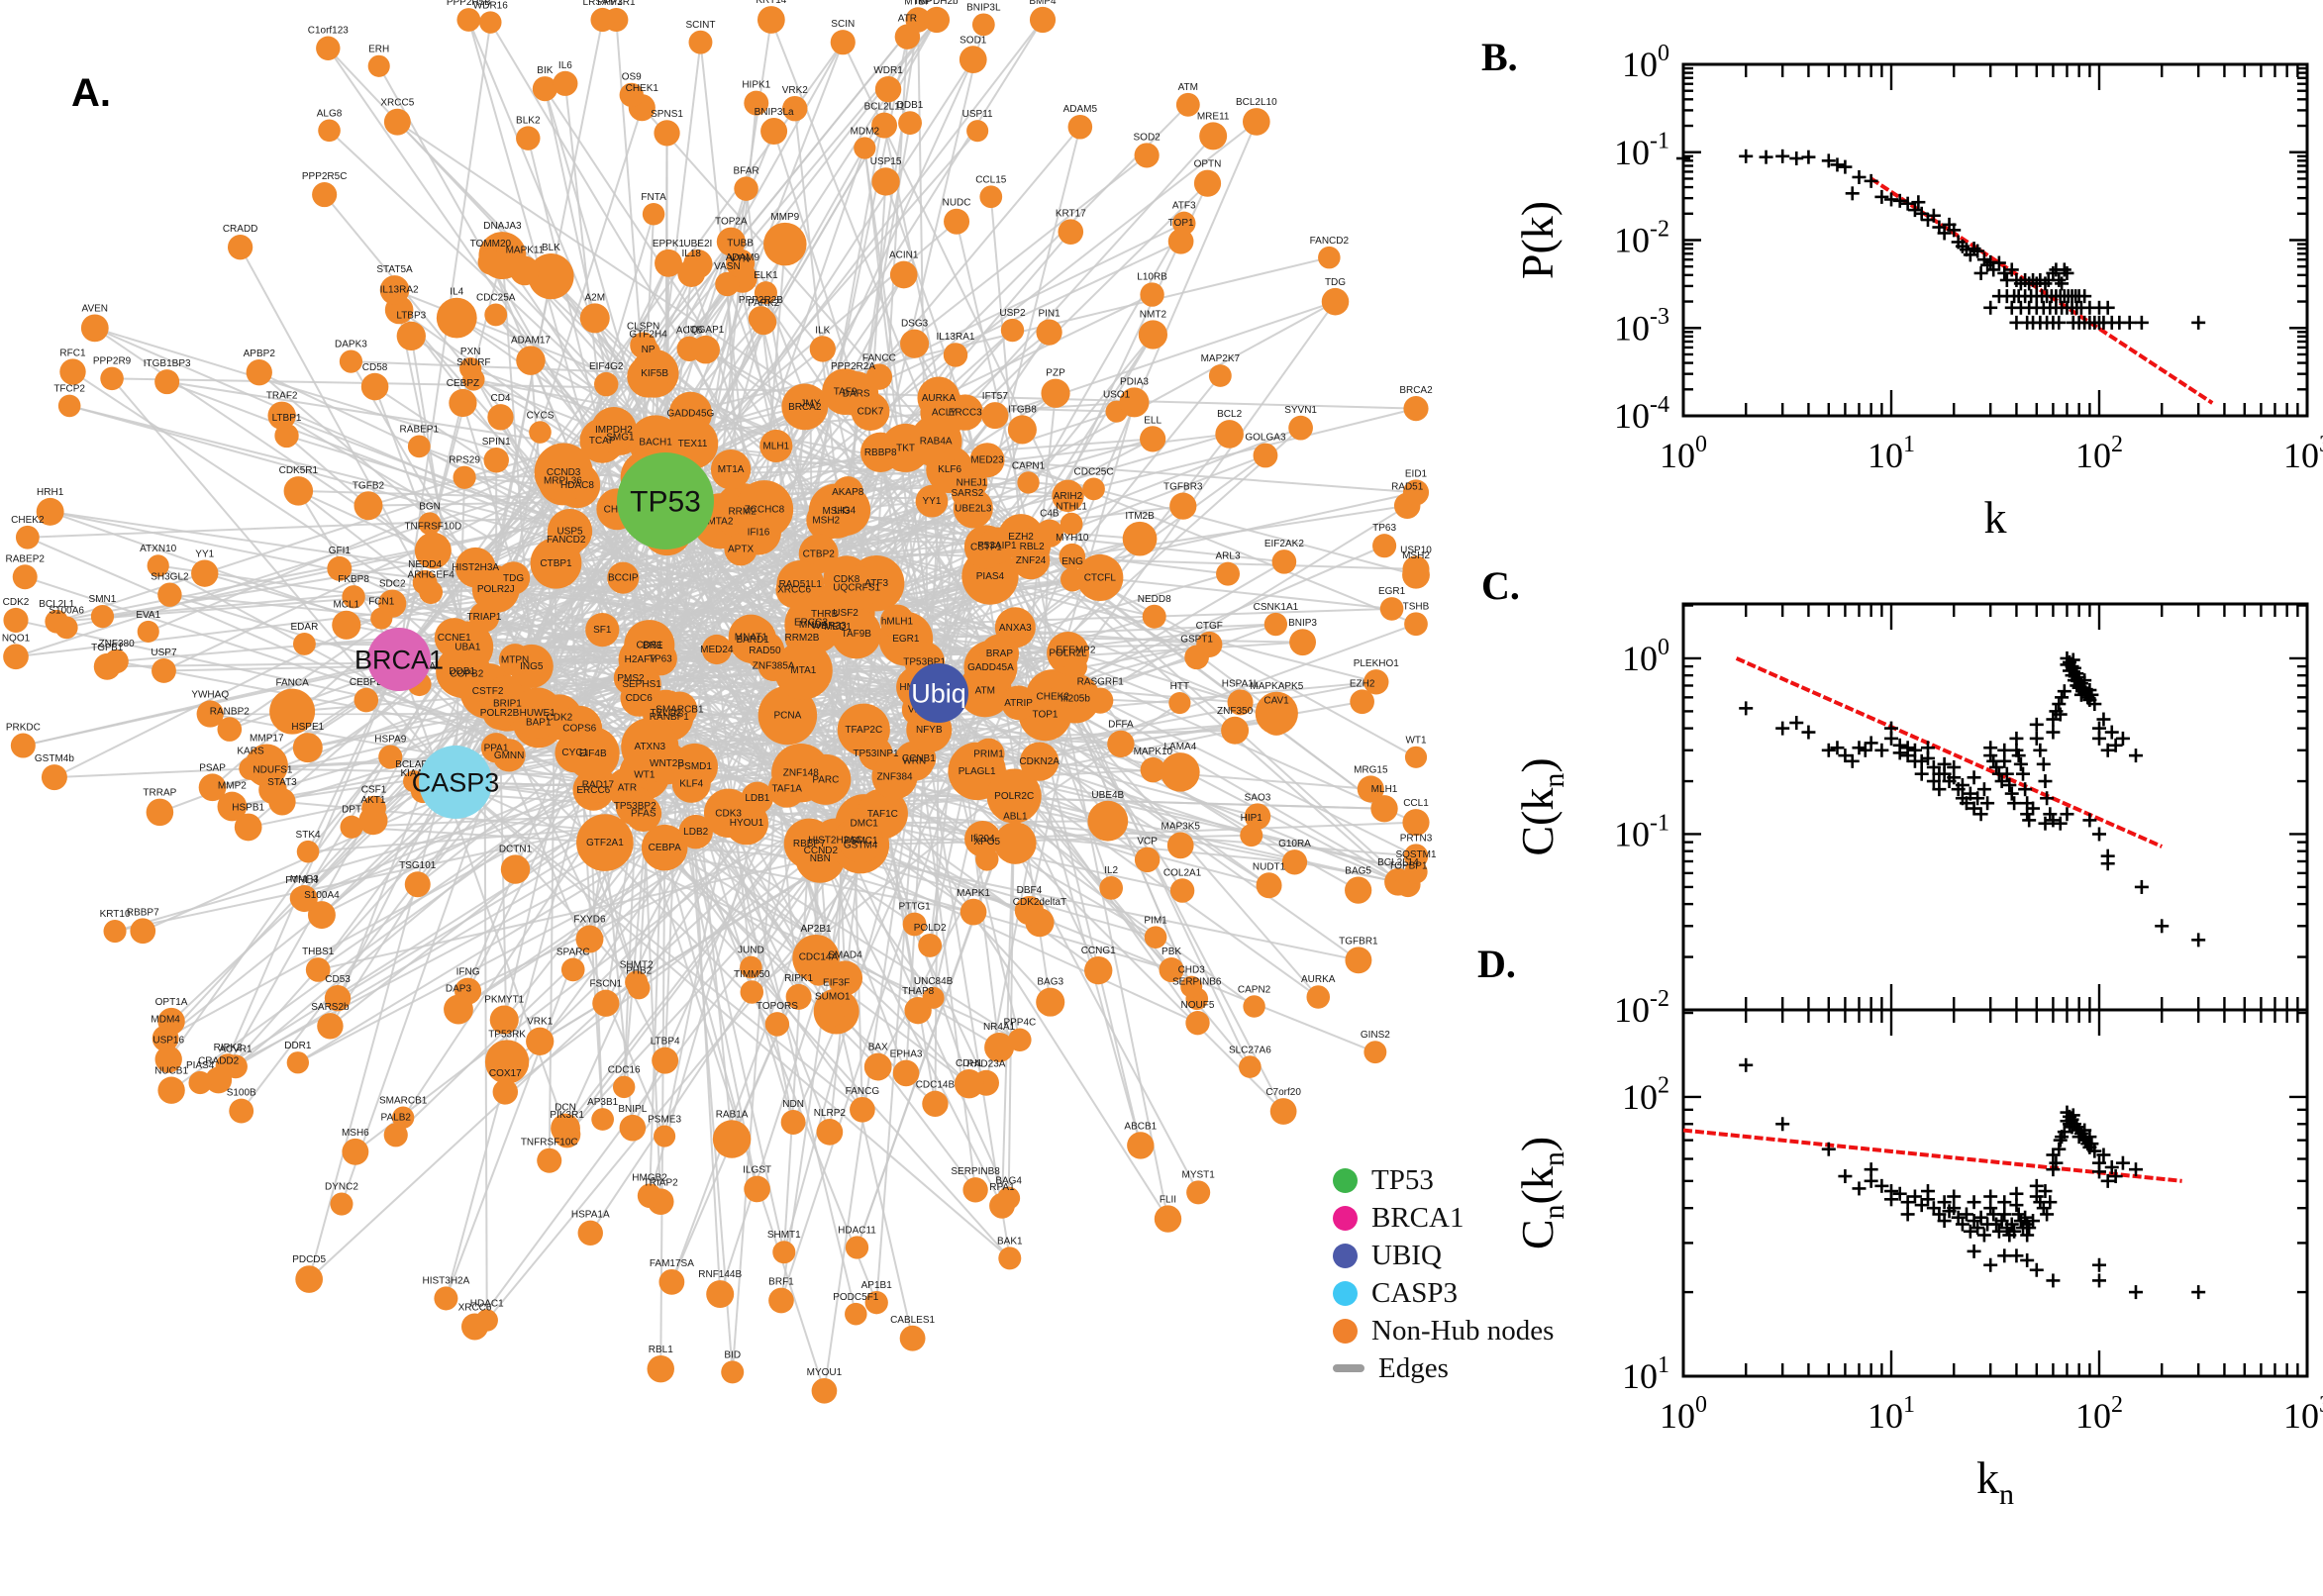 The height and width of the screenshot is (1596, 2323). Describe the element at coordinates (856, 394) in the screenshot. I see `network-node-label: DARS` at that location.